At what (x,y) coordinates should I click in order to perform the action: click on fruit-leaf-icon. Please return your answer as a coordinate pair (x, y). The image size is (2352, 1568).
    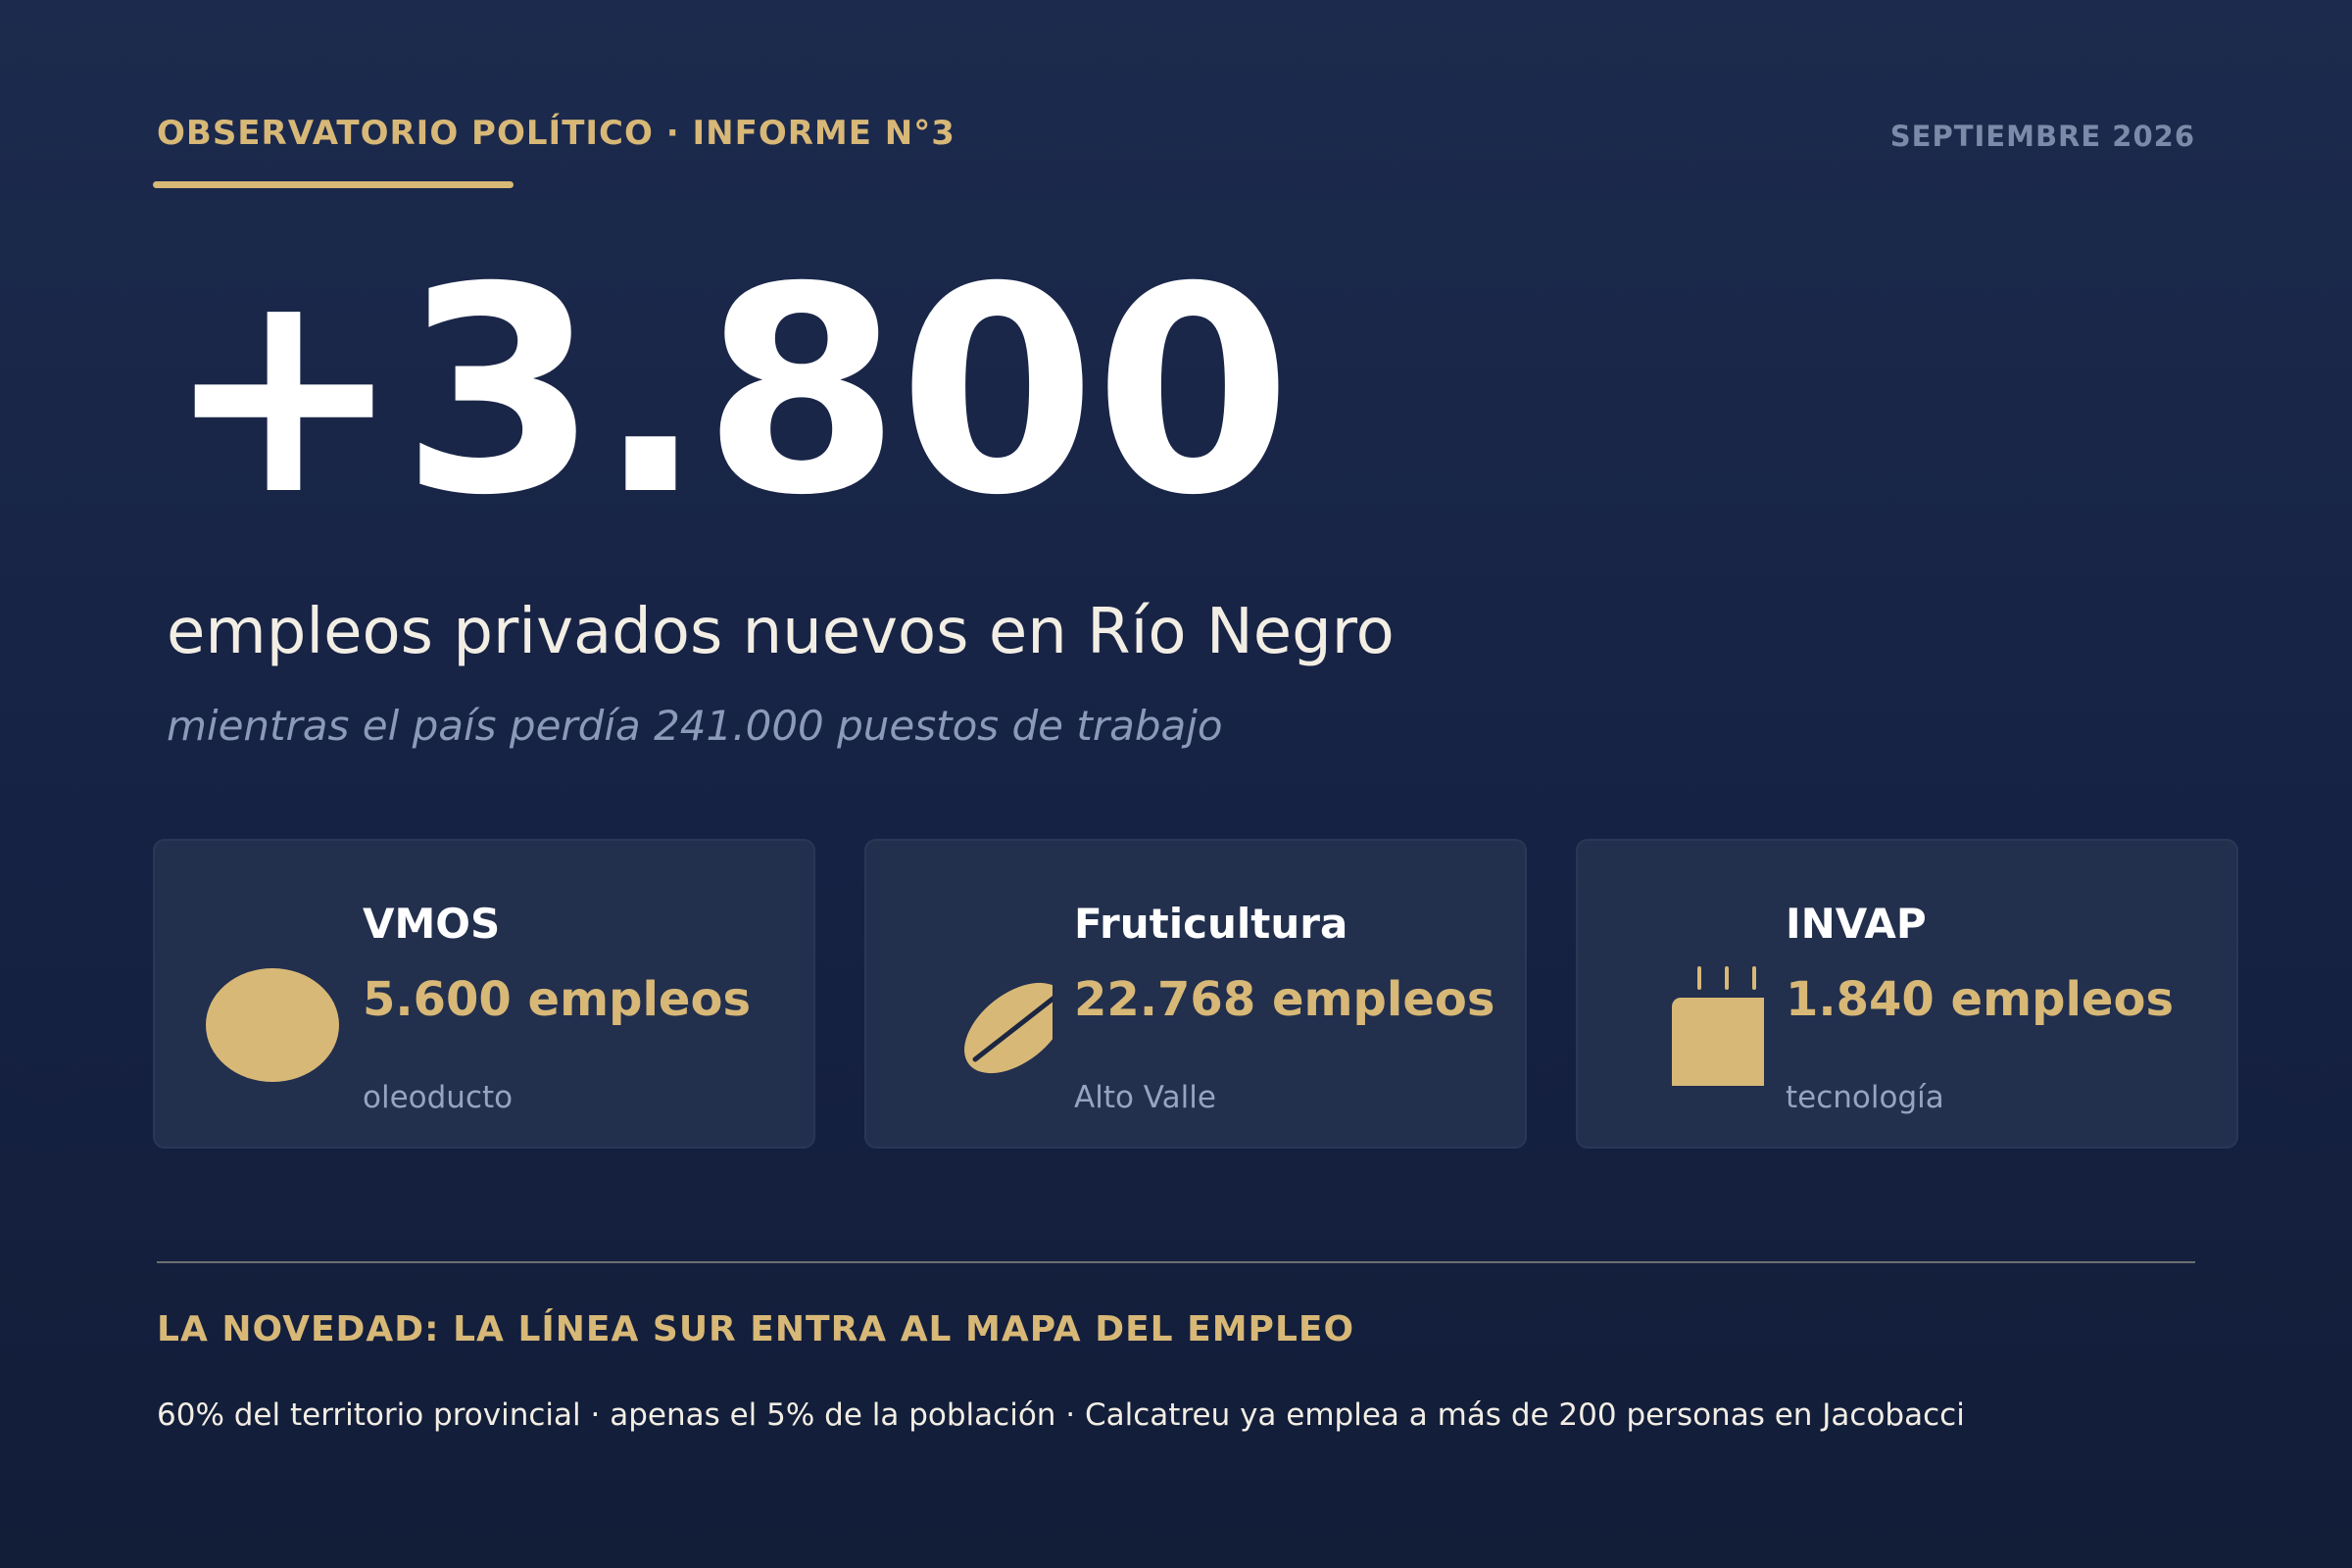
    Looking at the image, I should click on (986, 993).